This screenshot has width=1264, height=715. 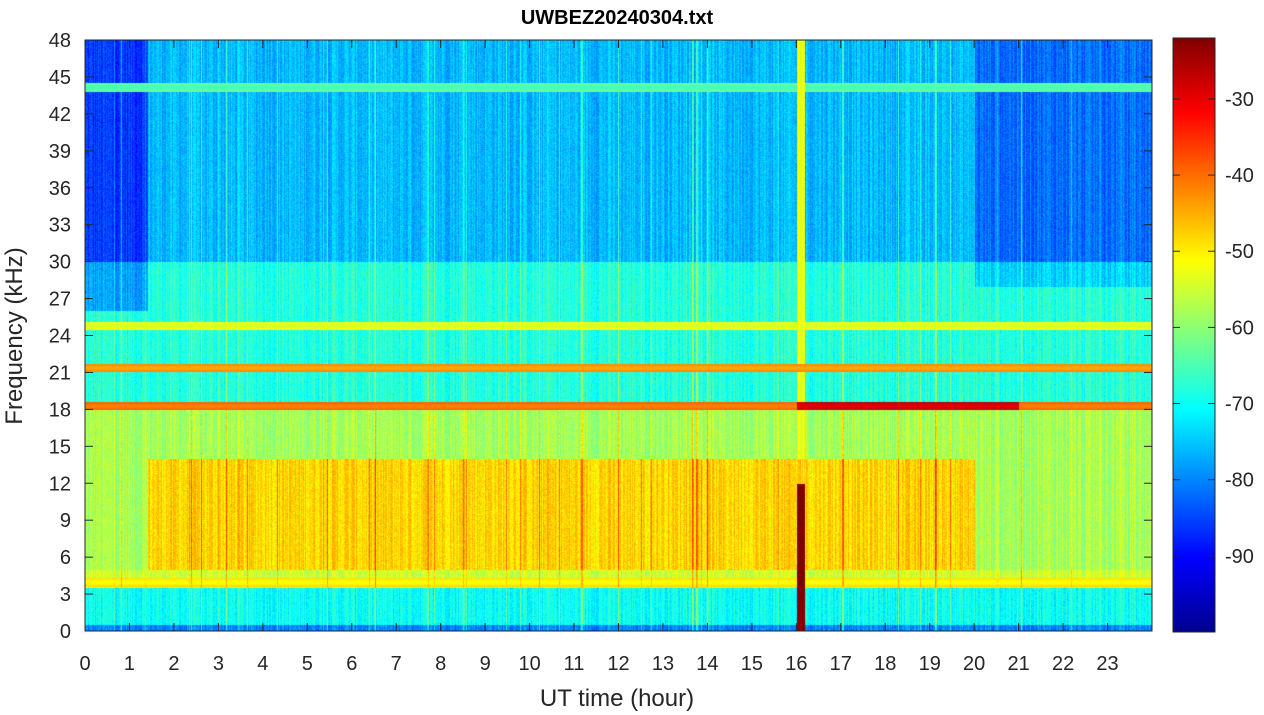 I want to click on colorbar-tick-label: -60, so click(x=1239, y=328).